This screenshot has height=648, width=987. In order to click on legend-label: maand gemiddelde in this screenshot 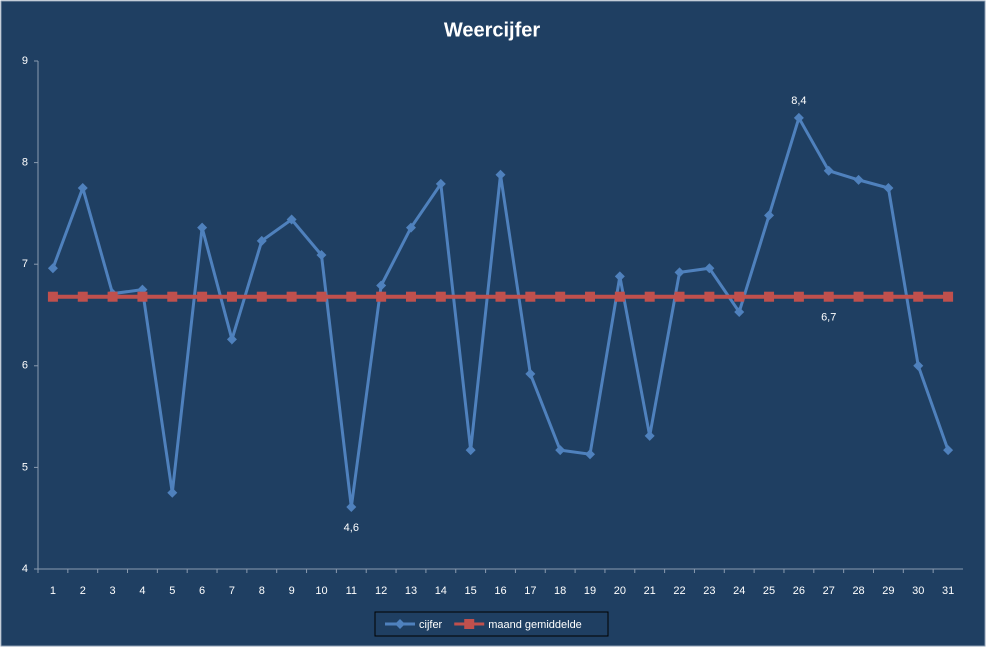, I will do `click(535, 625)`.